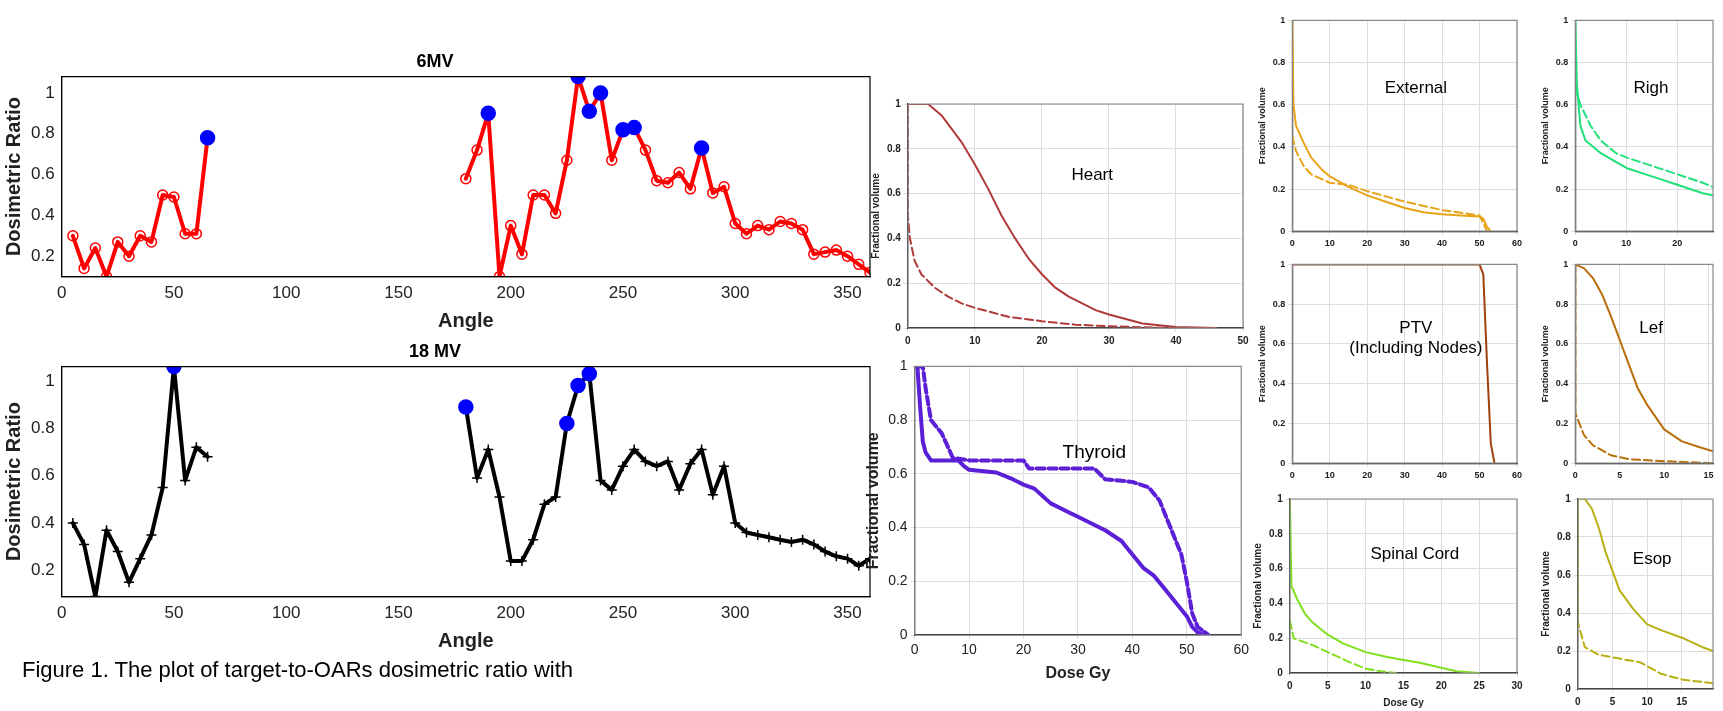  What do you see at coordinates (1094, 451) in the screenshot?
I see `annotation: Thyroid` at bounding box center [1094, 451].